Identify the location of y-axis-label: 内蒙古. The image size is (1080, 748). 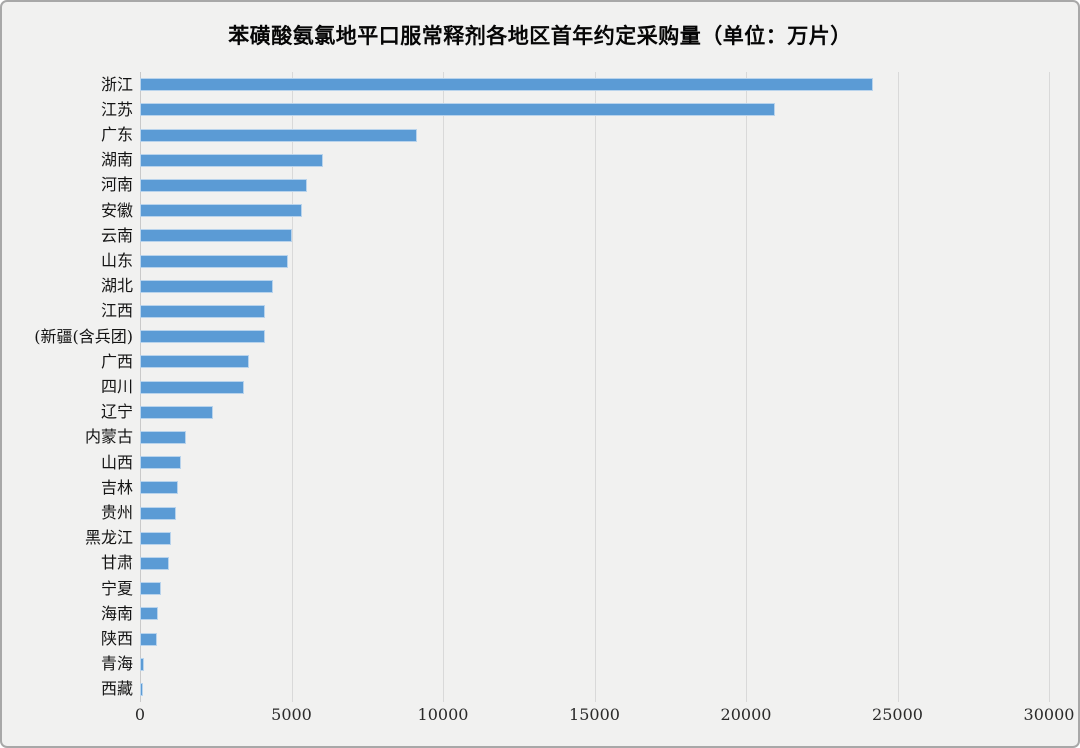
(108, 437).